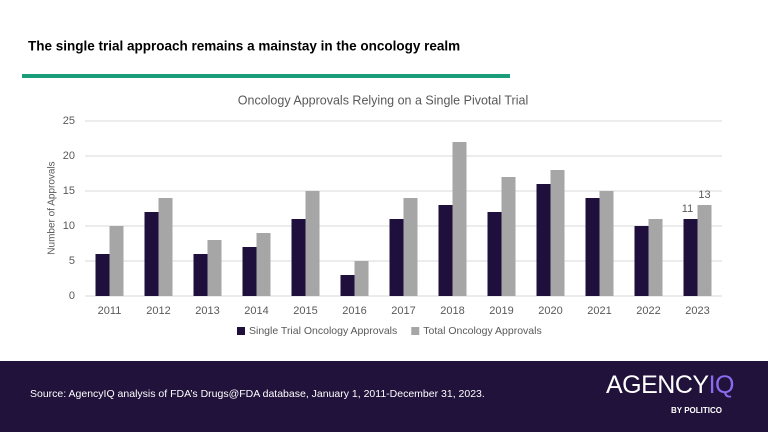 Image resolution: width=768 pixels, height=432 pixels. I want to click on logo: AGENCYIQ, so click(670, 385).